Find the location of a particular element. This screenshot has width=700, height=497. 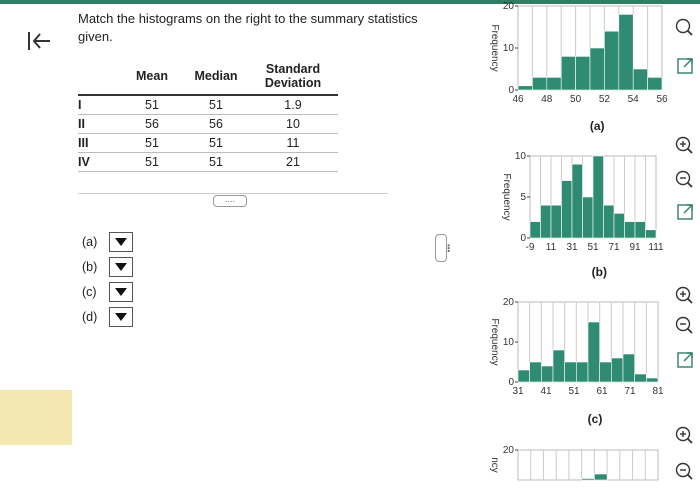

back-arrow-icon is located at coordinates (39, 41).